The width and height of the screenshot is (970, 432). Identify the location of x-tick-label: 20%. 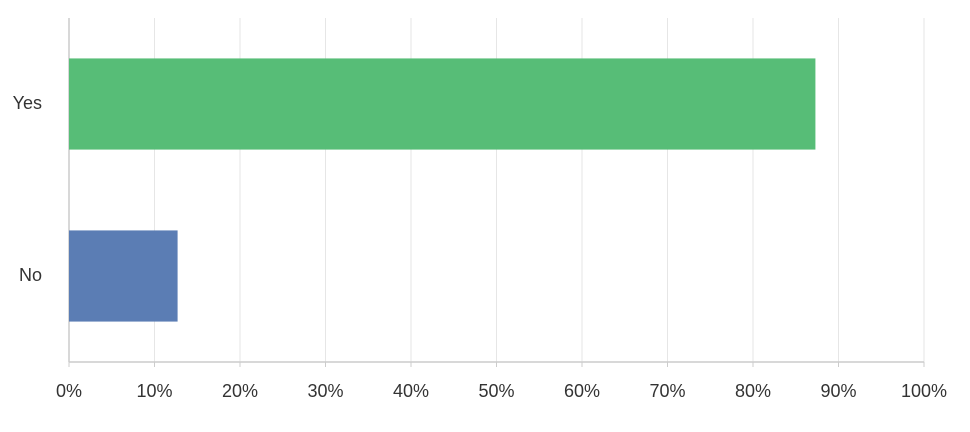
(240, 391).